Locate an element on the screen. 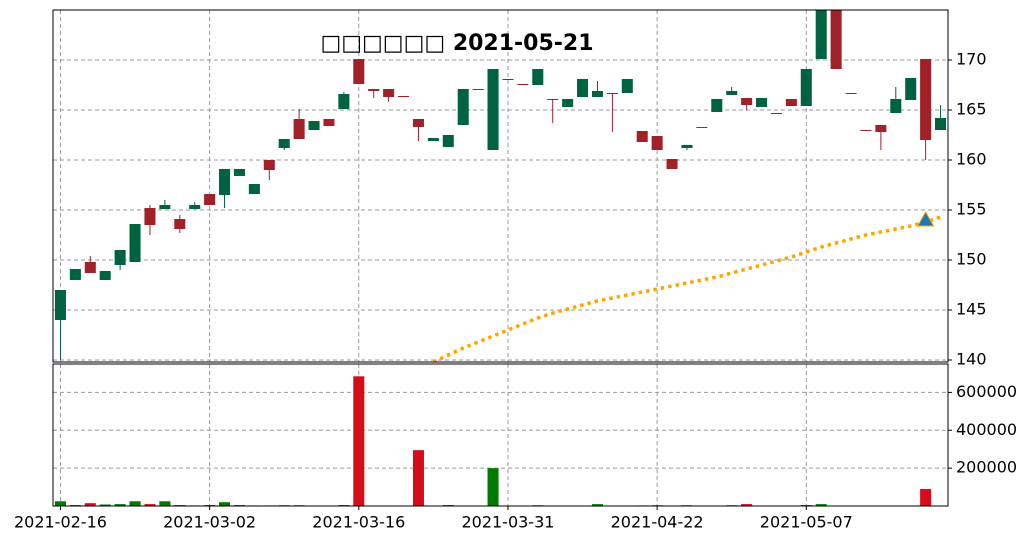 The image size is (1032, 544). x-tick-label: 2021-03-31 is located at coordinates (507, 522).